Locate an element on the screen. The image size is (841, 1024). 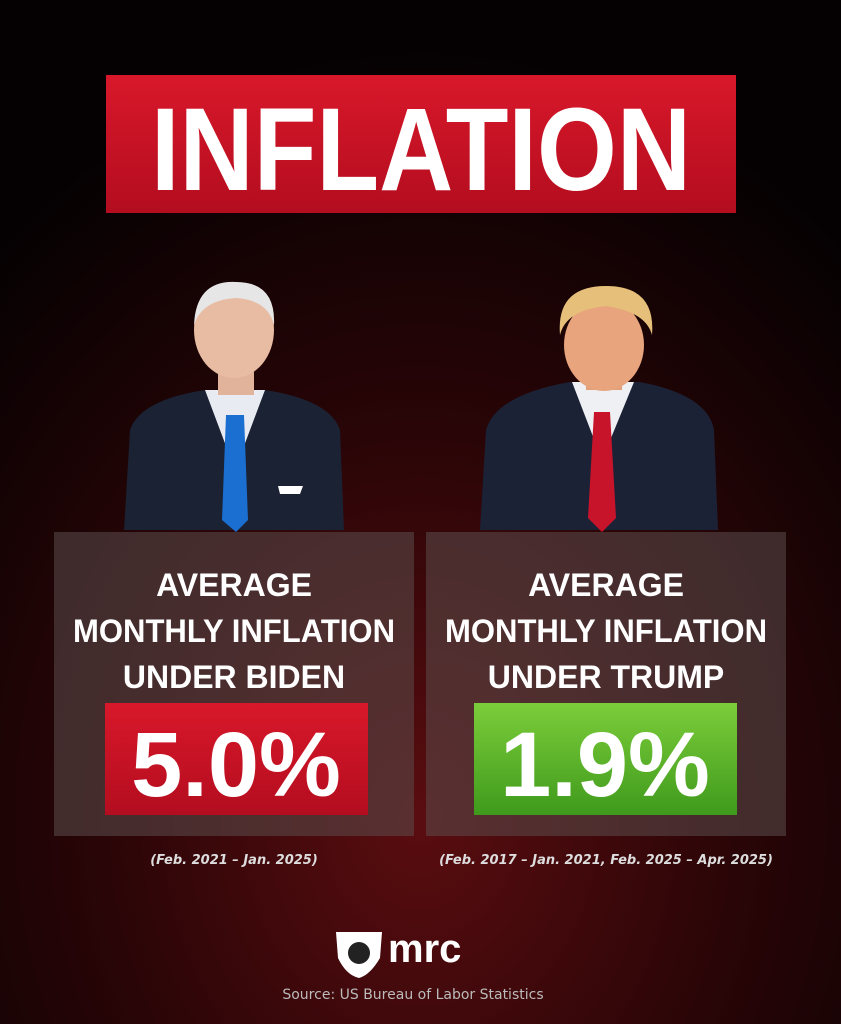
logo: mrc is located at coordinates (398, 952).